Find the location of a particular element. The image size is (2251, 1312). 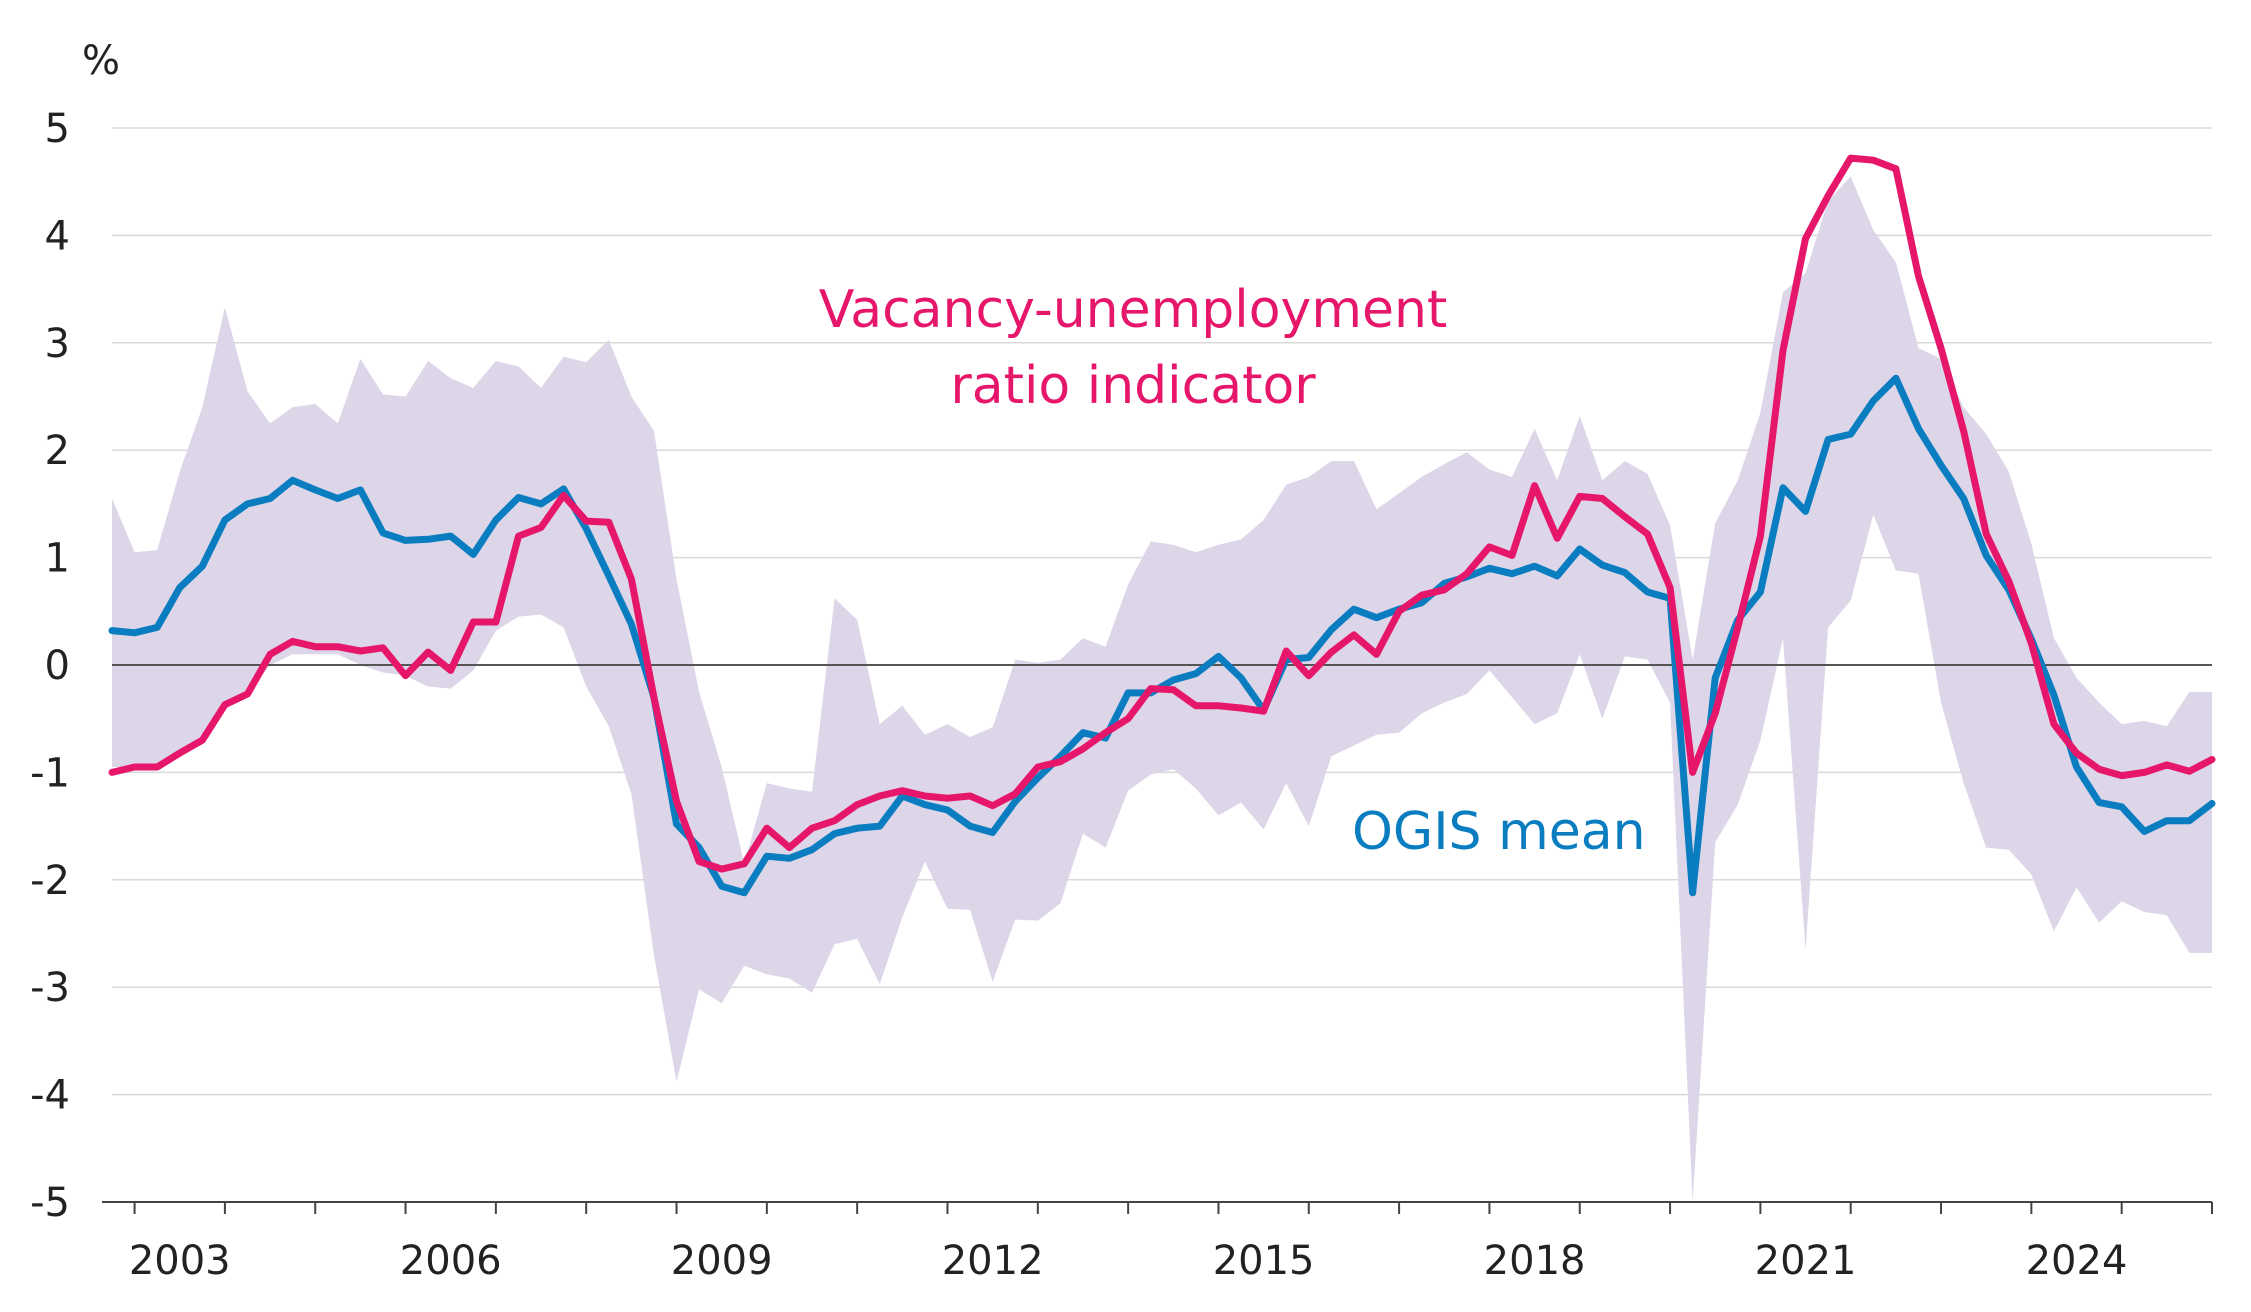

x-tick-label: 2015 is located at coordinates (1264, 1261).